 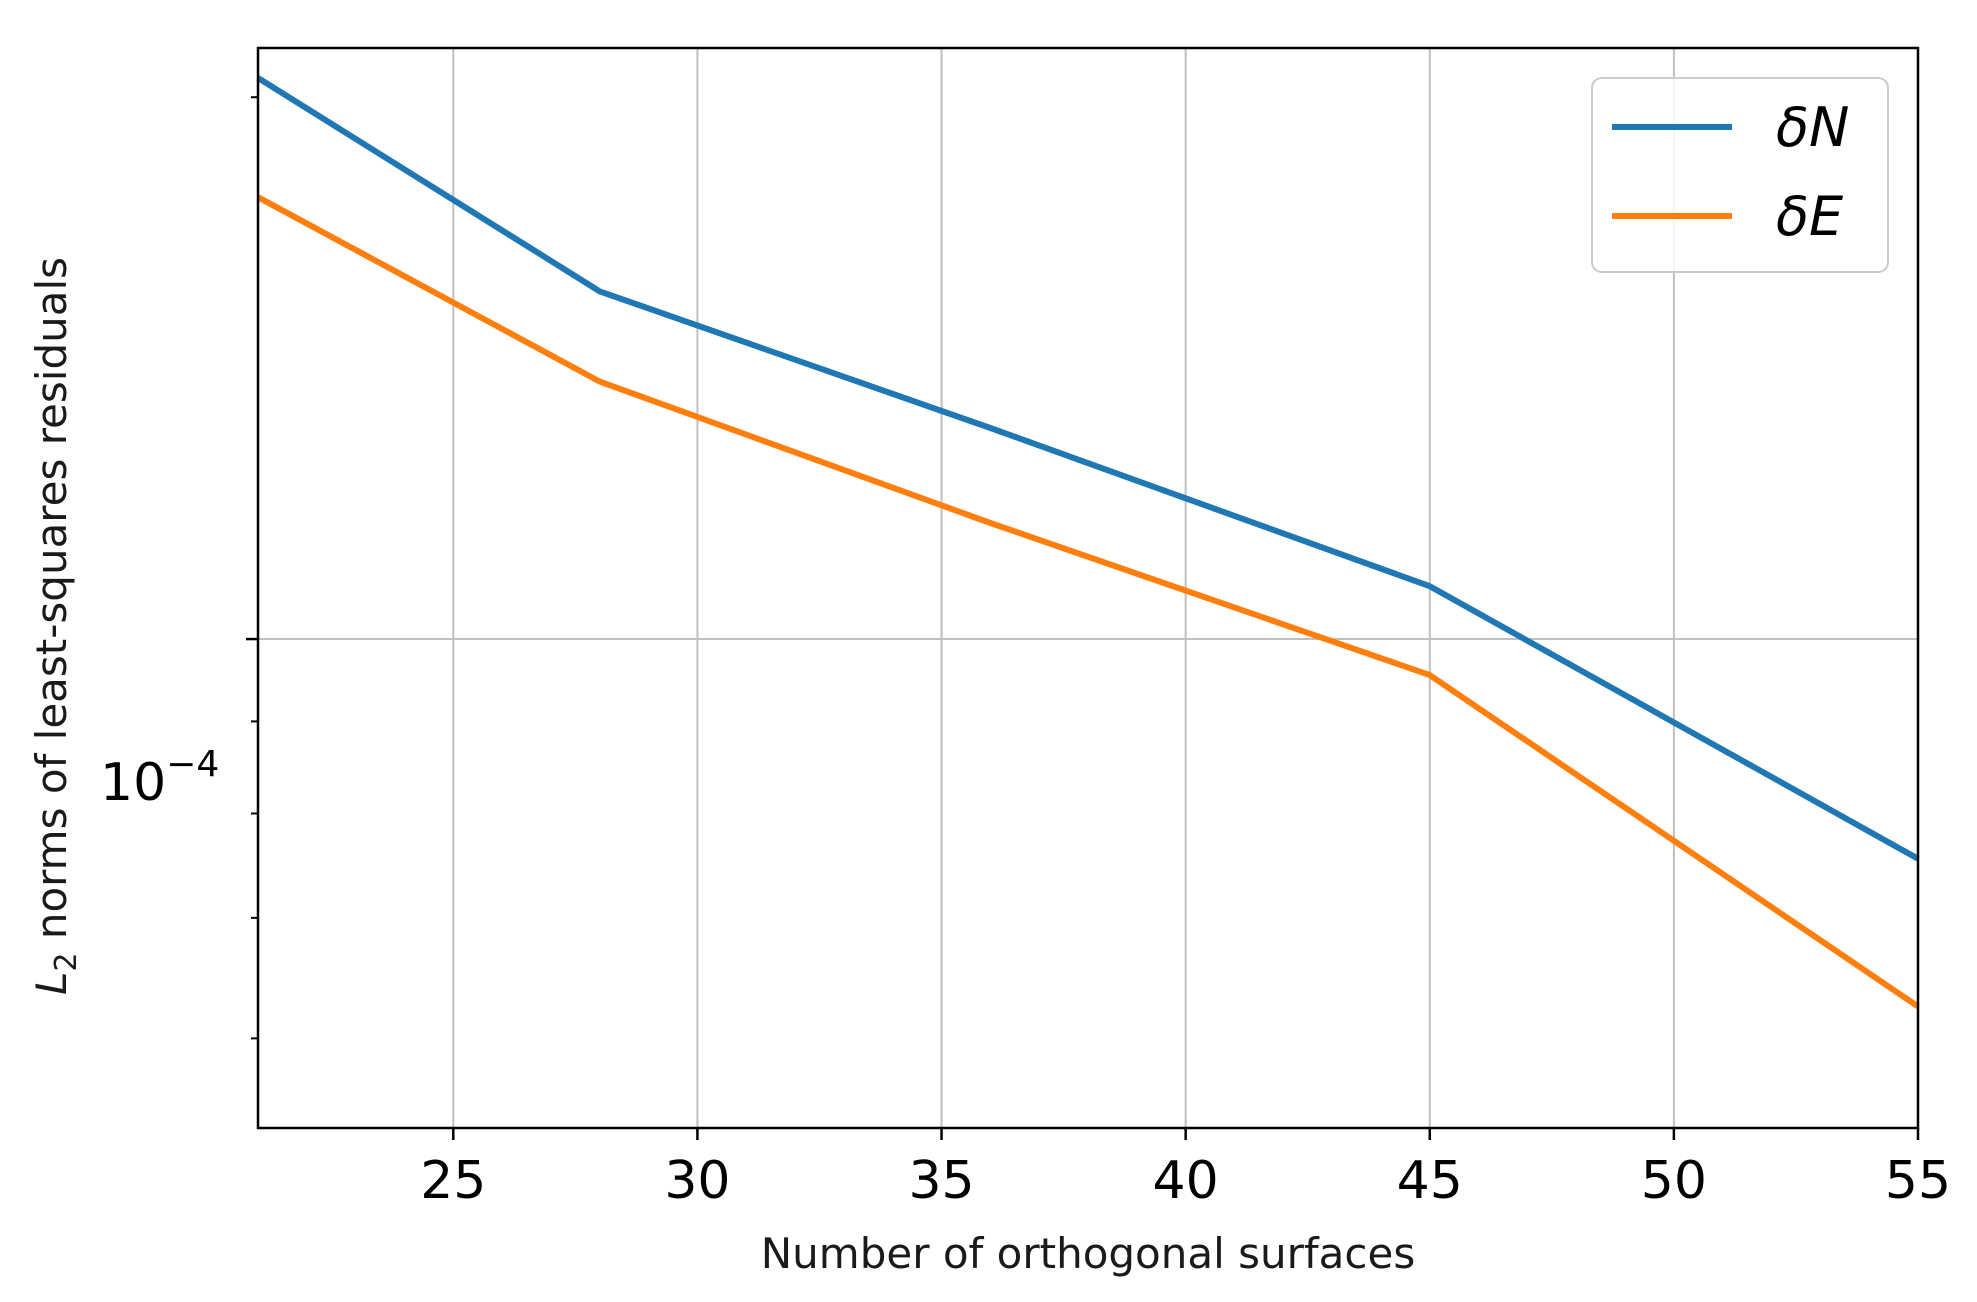 What do you see at coordinates (1430, 1181) in the screenshot?
I see `x-tick-label: 45` at bounding box center [1430, 1181].